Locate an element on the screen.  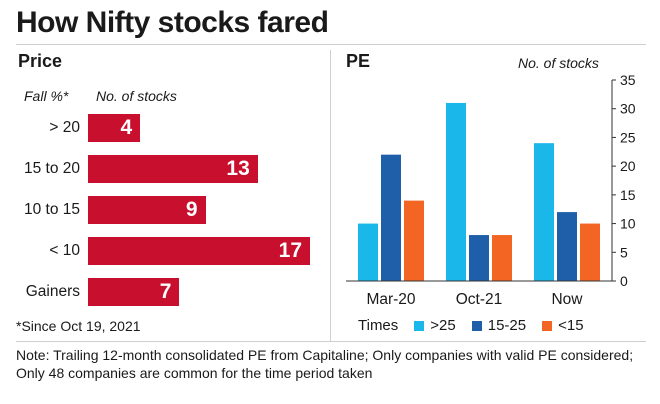
price-bar-value: 17 is located at coordinates (290, 250).